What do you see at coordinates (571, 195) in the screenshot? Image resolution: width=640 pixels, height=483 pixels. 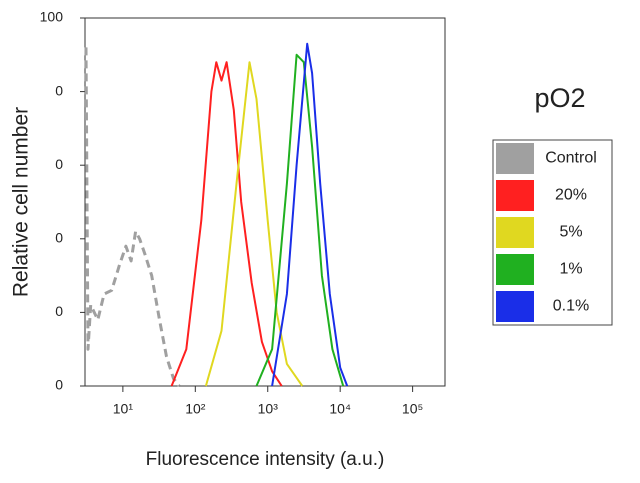 I see `legend-label: 20%` at bounding box center [571, 195].